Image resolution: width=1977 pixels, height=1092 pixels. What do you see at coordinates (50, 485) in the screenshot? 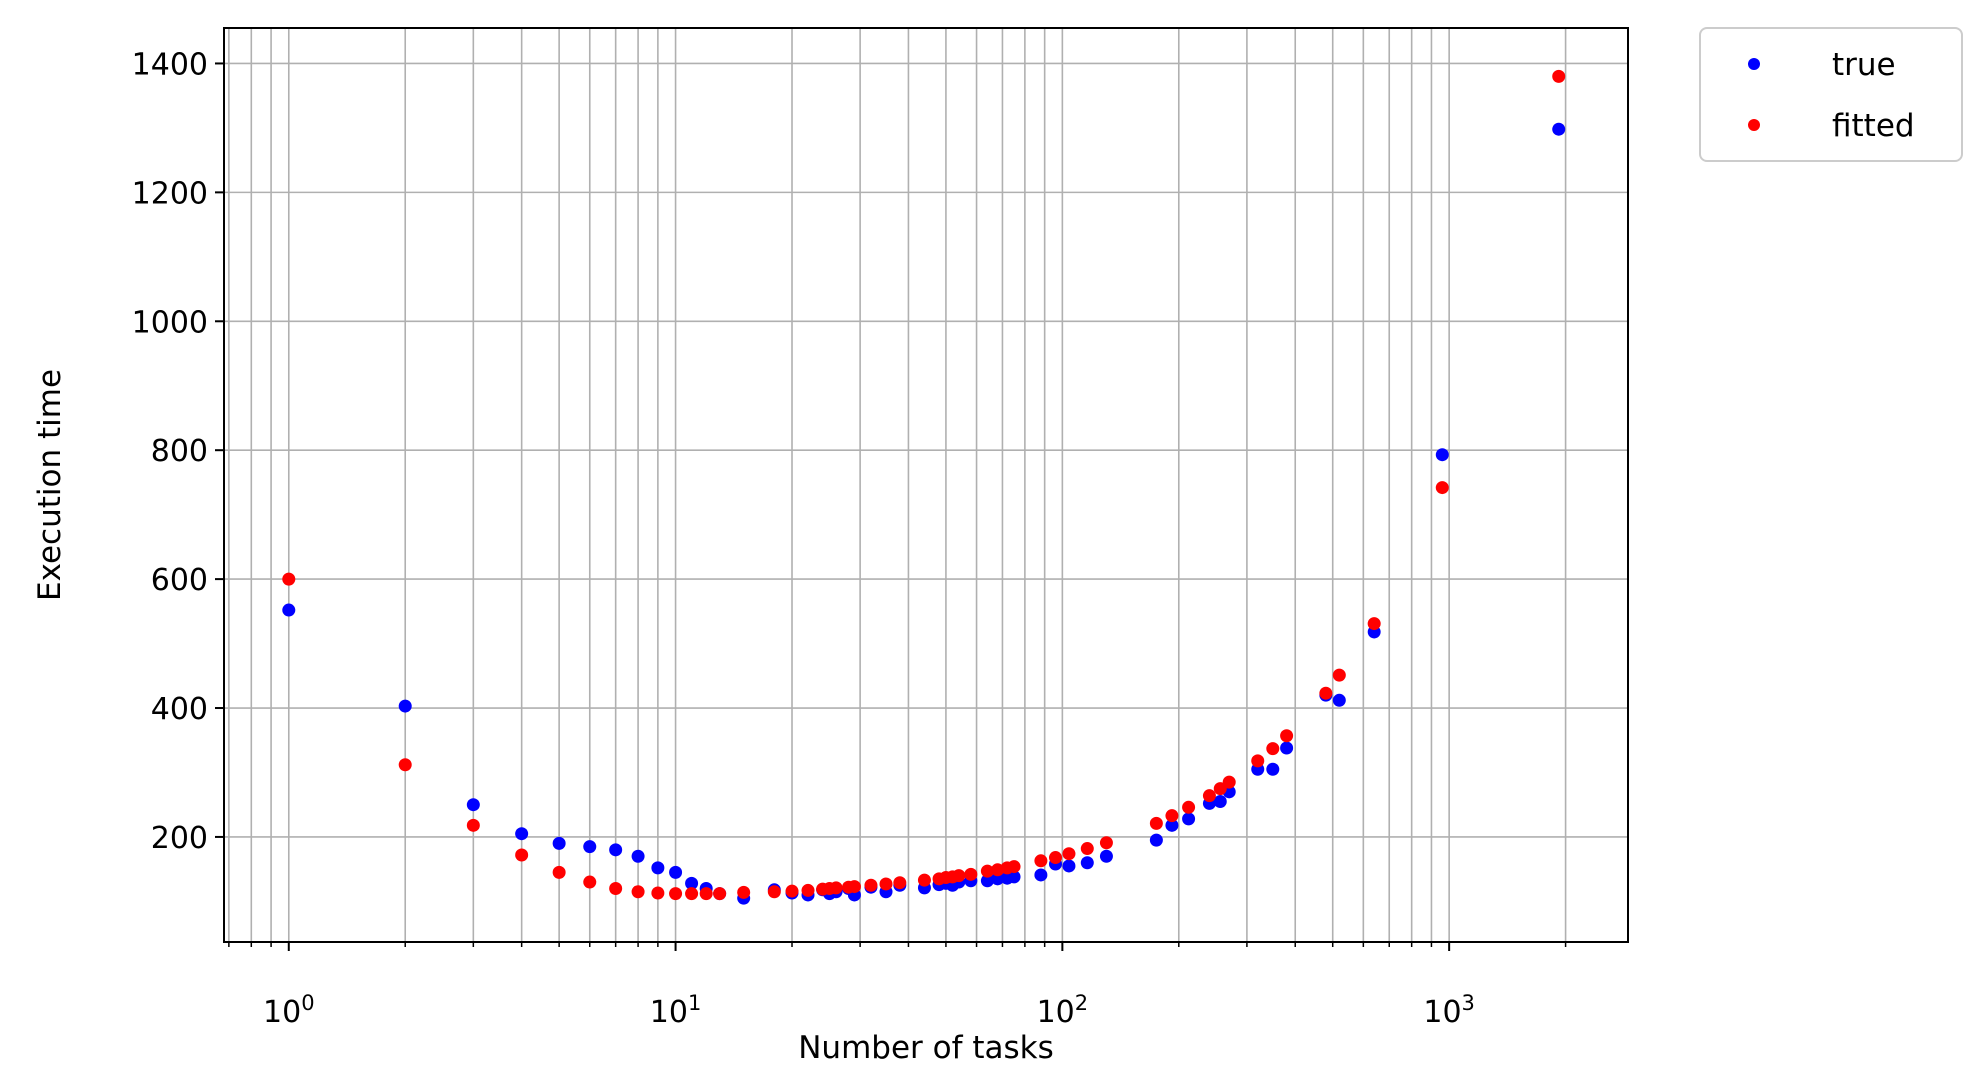
I see `y-axis-title: Execution time` at bounding box center [50, 485].